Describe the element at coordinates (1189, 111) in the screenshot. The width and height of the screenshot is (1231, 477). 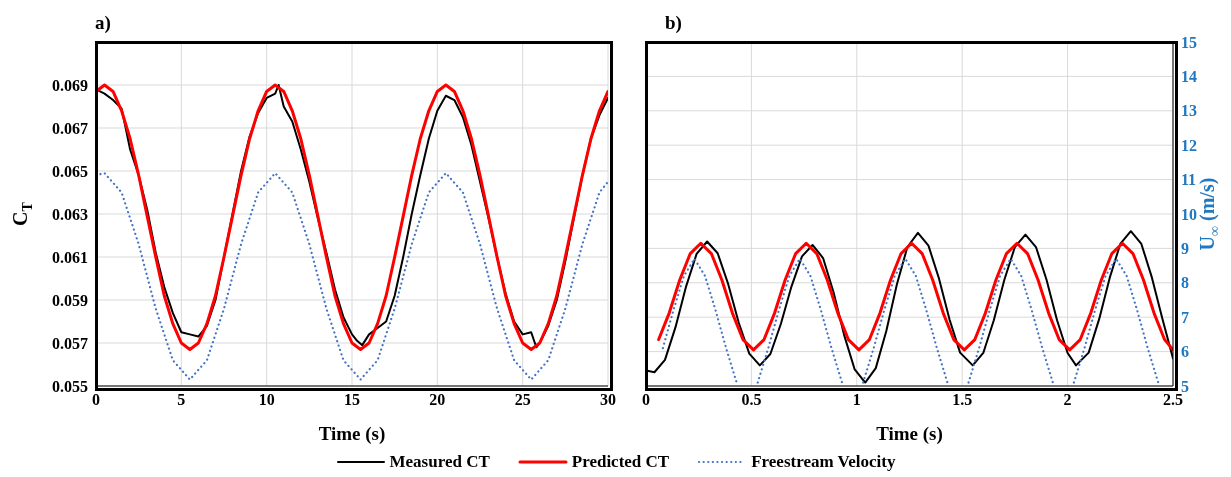
I see `y2-tick-label: 13` at that location.